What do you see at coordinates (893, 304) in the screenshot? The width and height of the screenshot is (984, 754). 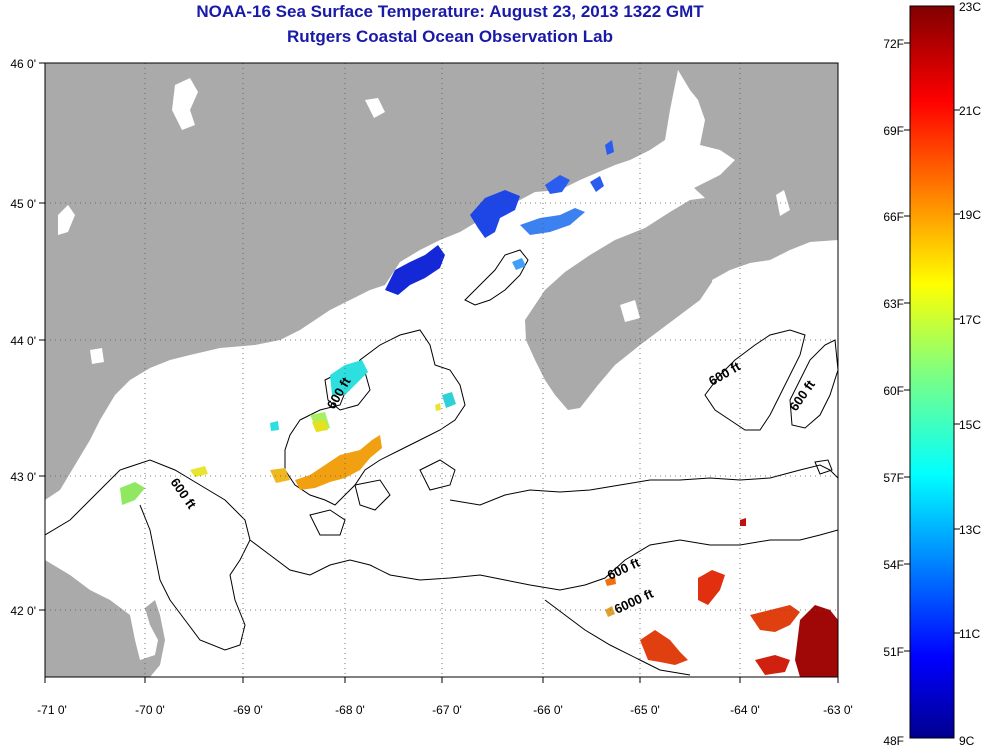 I see `fahrenheit-label: 63F` at bounding box center [893, 304].